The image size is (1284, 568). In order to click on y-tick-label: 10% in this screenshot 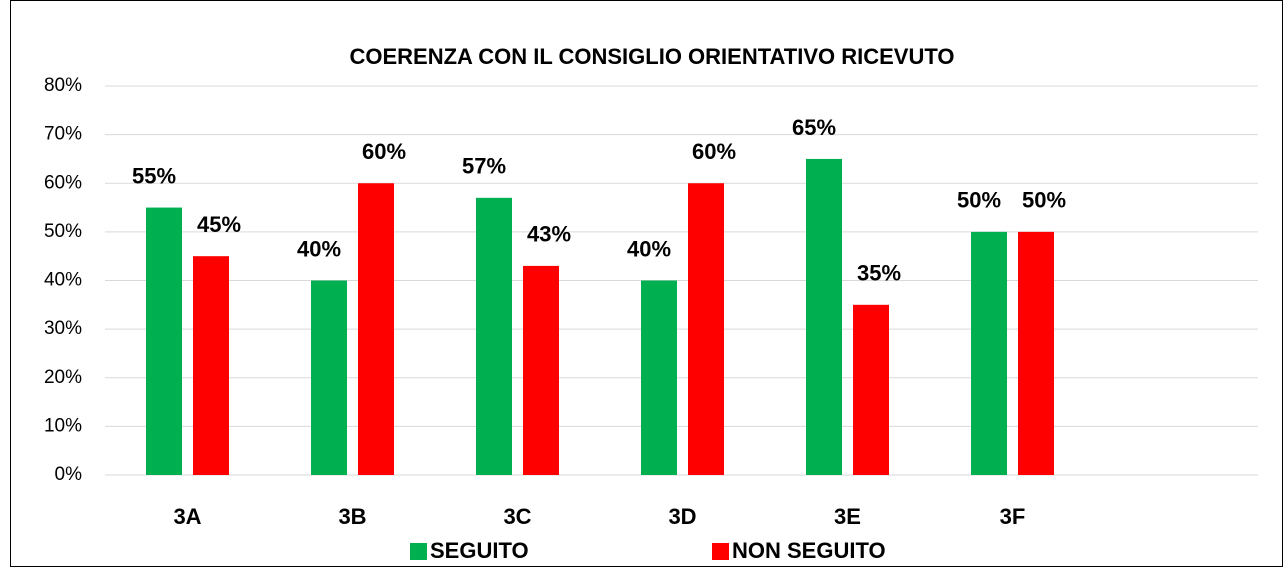, I will do `click(63, 425)`.